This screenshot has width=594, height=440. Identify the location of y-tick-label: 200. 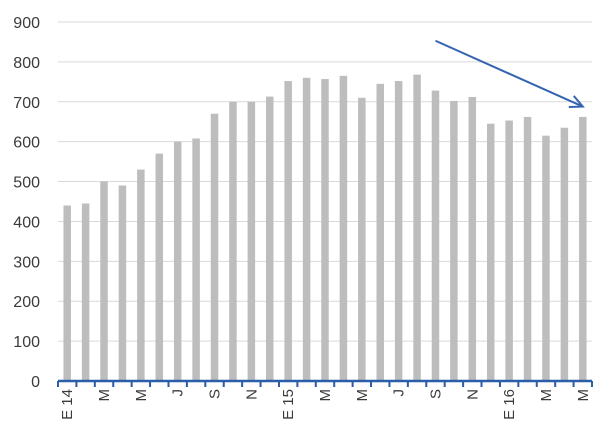
(26, 302).